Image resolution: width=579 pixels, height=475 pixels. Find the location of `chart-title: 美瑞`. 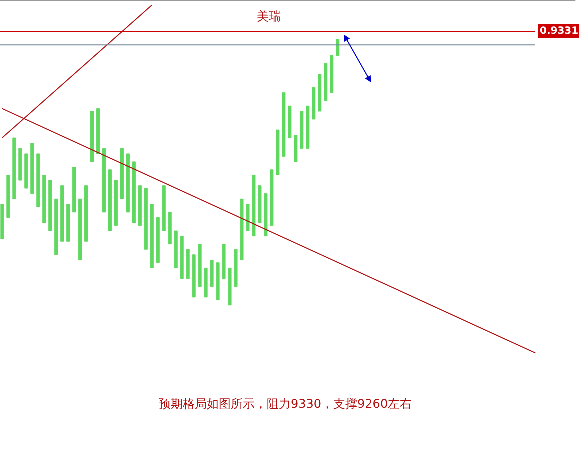

chart-title: 美瑞 is located at coordinates (269, 16).